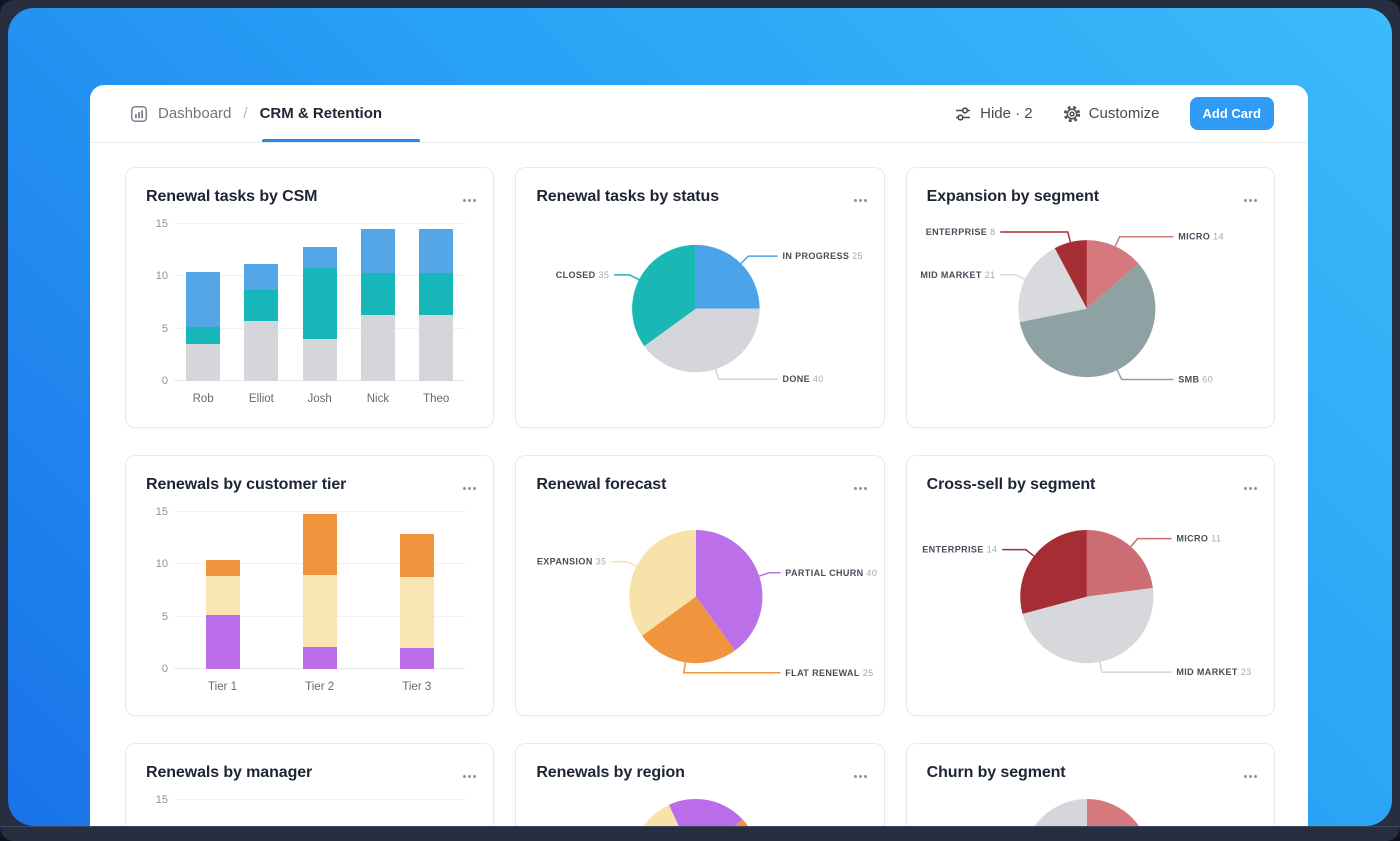 This screenshot has height=841, width=1400. Describe the element at coordinates (195, 113) in the screenshot. I see `breadcrumb-root: Dashboard` at that location.